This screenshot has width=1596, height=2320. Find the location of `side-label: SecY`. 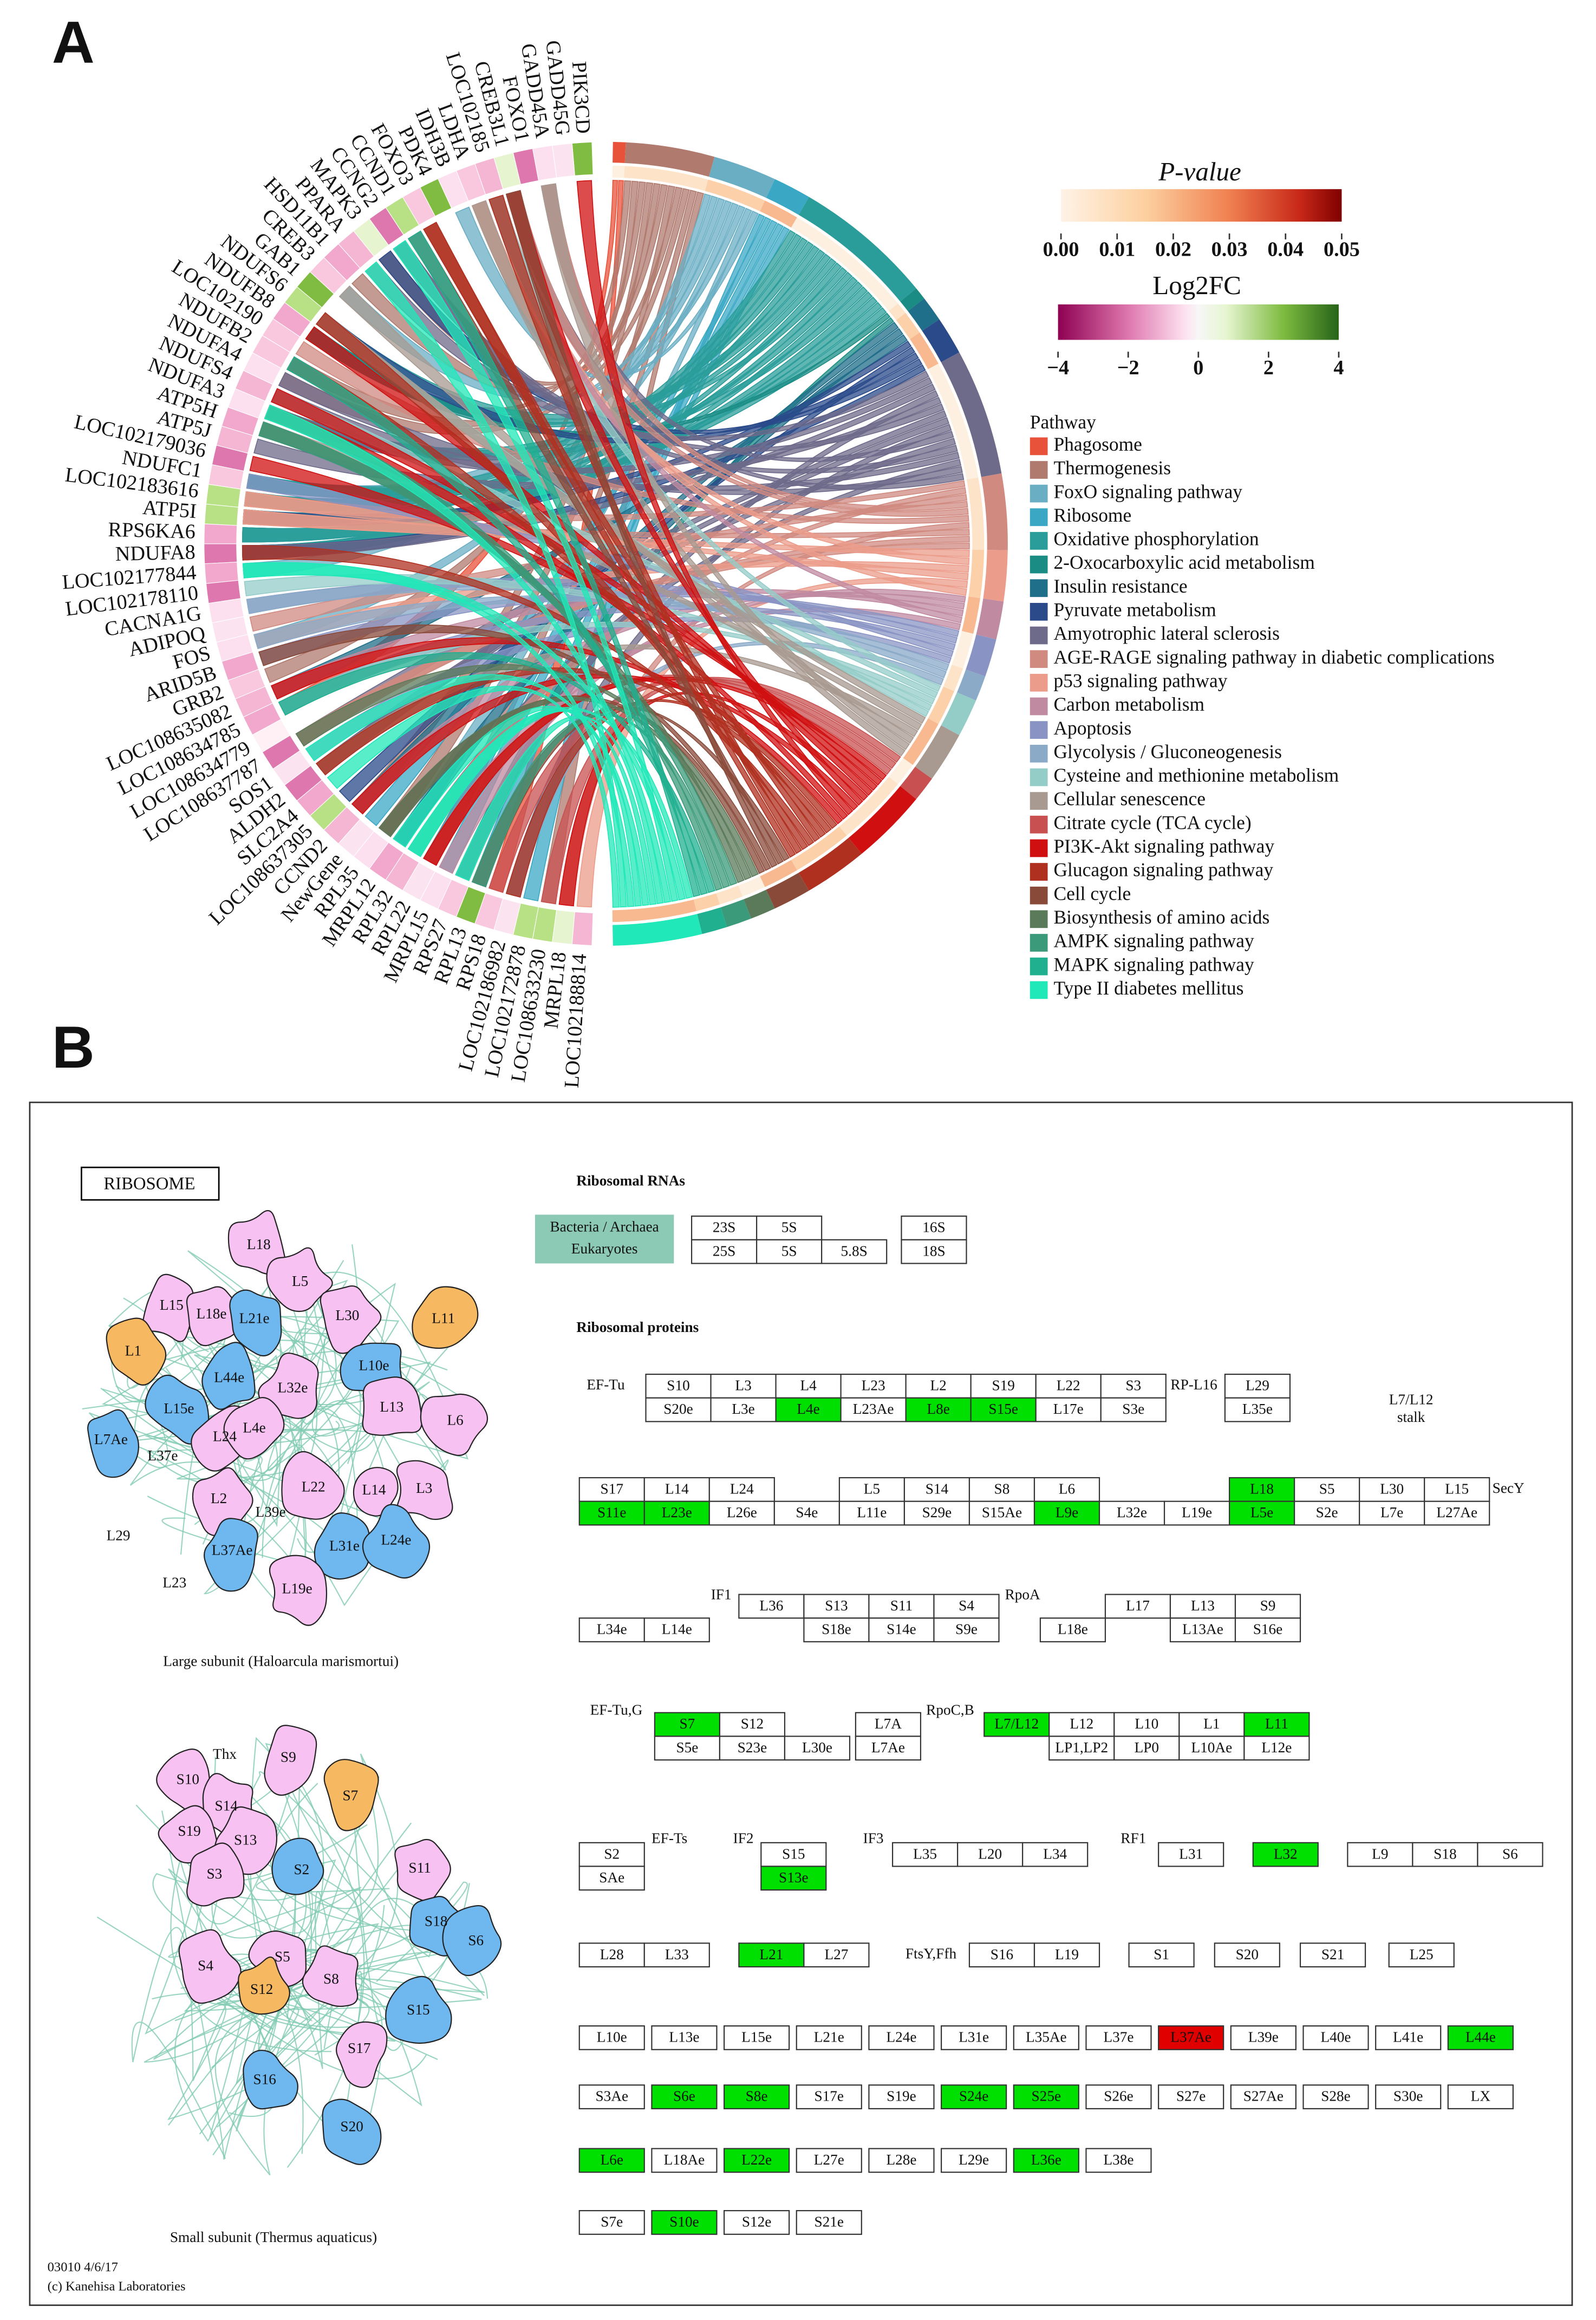

side-label: SecY is located at coordinates (1509, 1488).